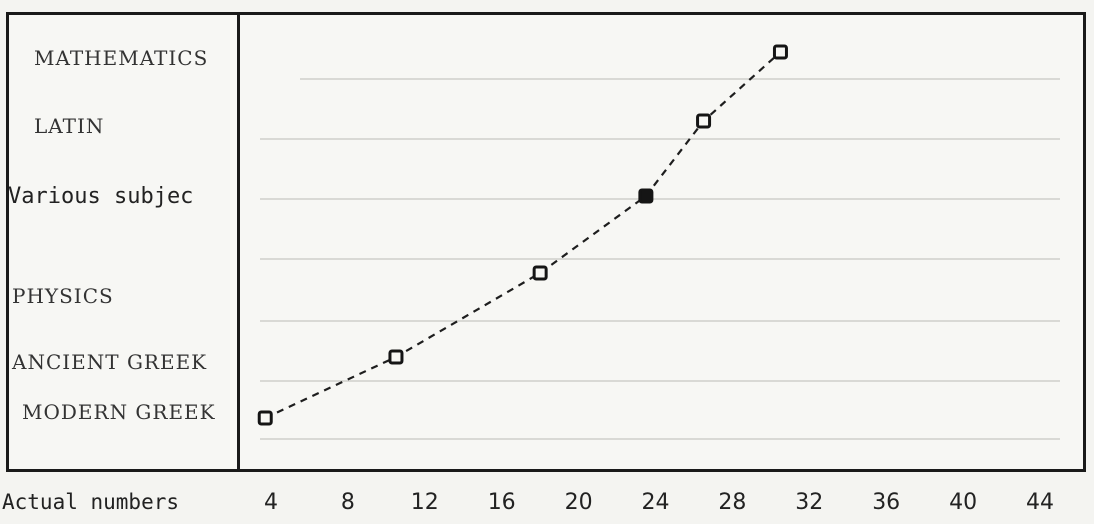 The height and width of the screenshot is (524, 1094). Describe the element at coordinates (547, 505) in the screenshot. I see `x-axis: Actual numbers 4 8 12 16 20 24 28 32 36 40 44` at that location.